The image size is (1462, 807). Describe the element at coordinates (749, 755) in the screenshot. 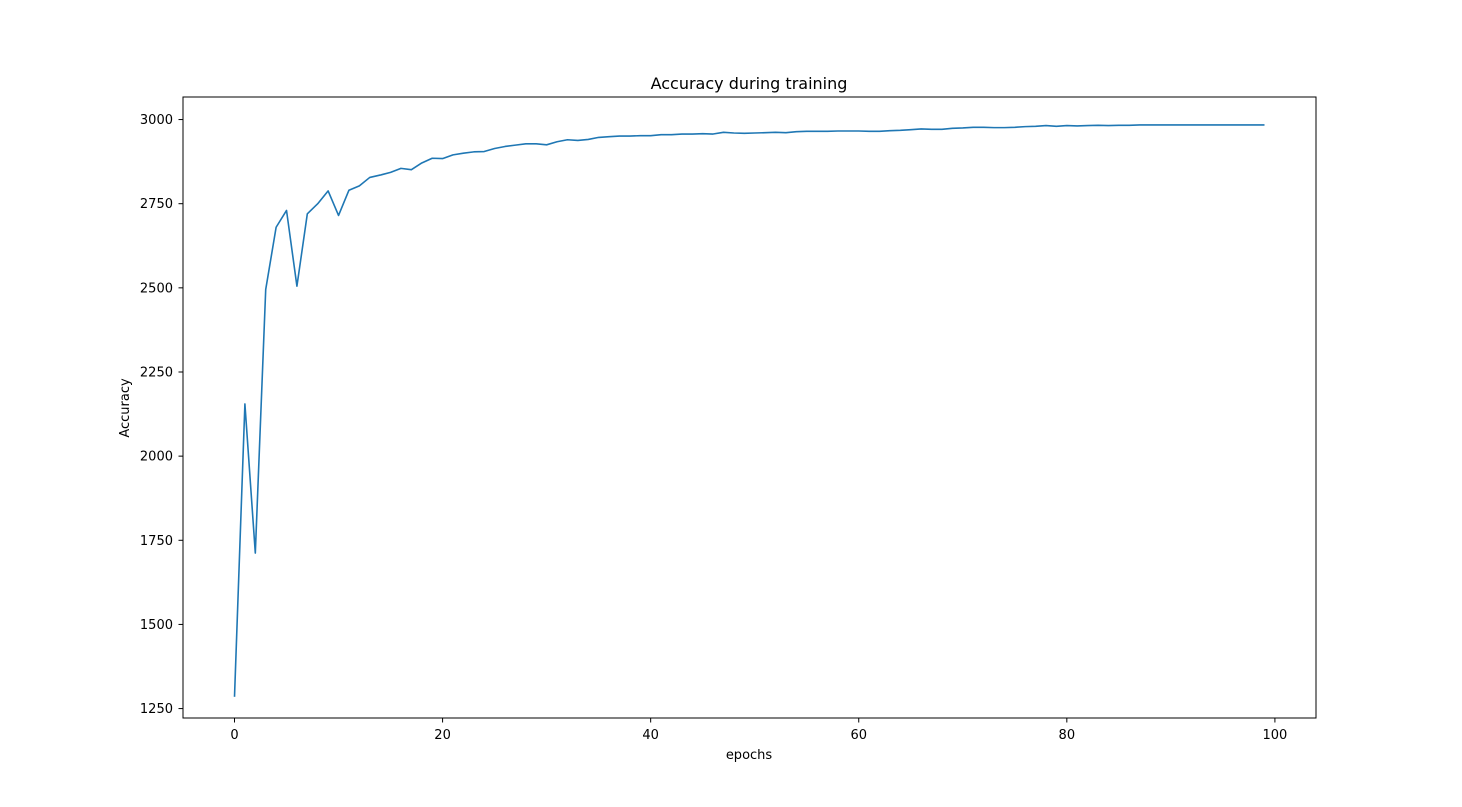

I see `x-axis-label: epochs` at that location.